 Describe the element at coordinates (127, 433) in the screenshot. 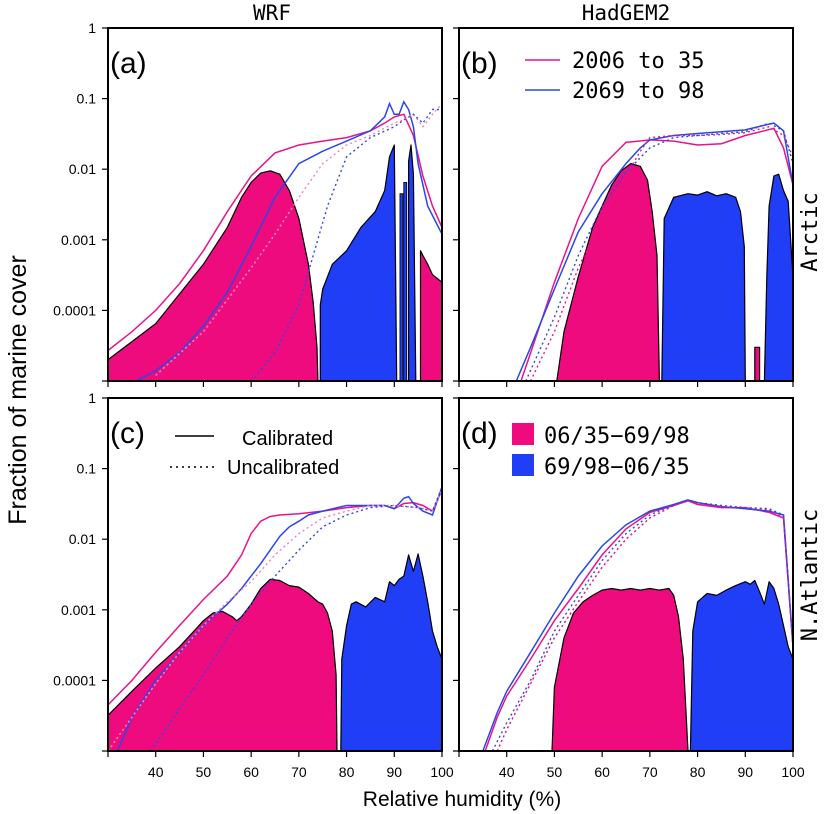

I see `panel-c-letter: (c)` at that location.